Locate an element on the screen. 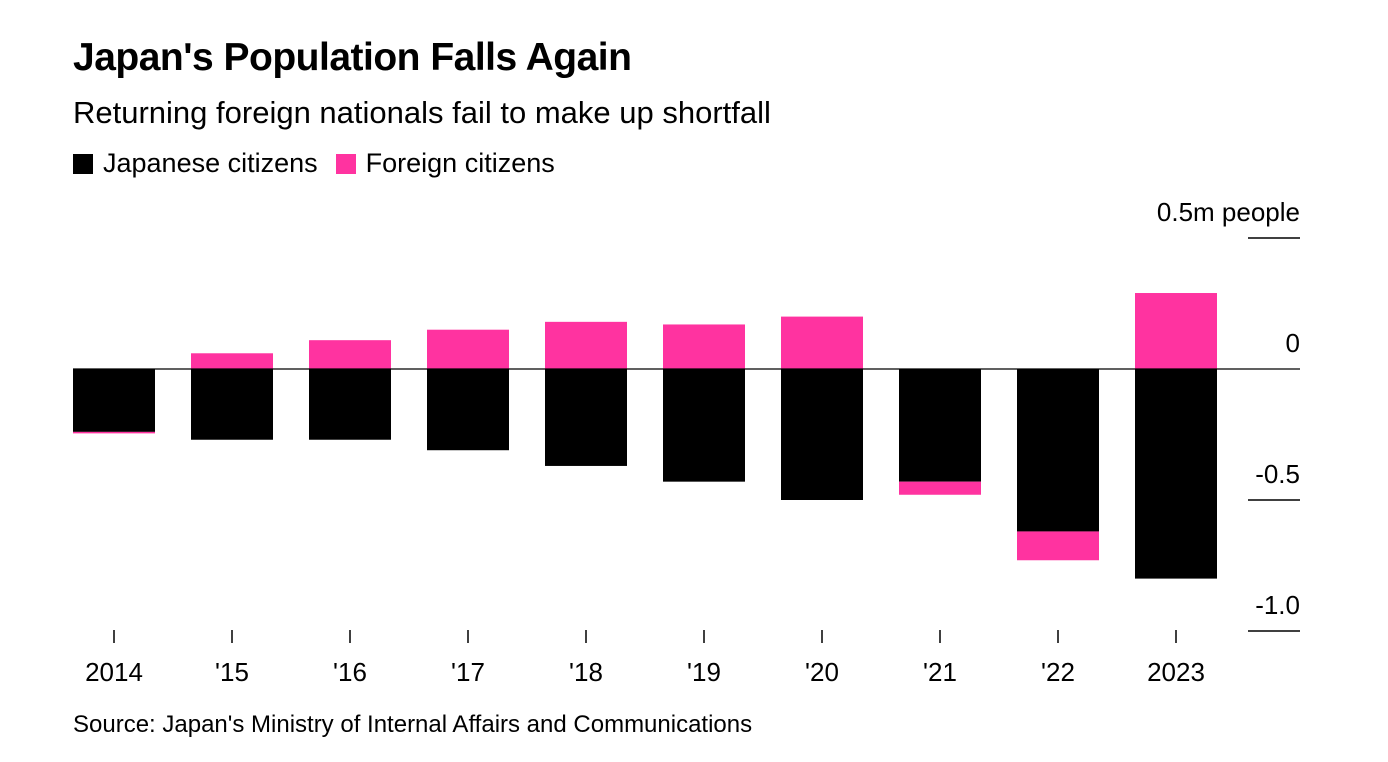 The image size is (1388, 762). legend-item-foreign: Foreign citizens is located at coordinates (445, 163).